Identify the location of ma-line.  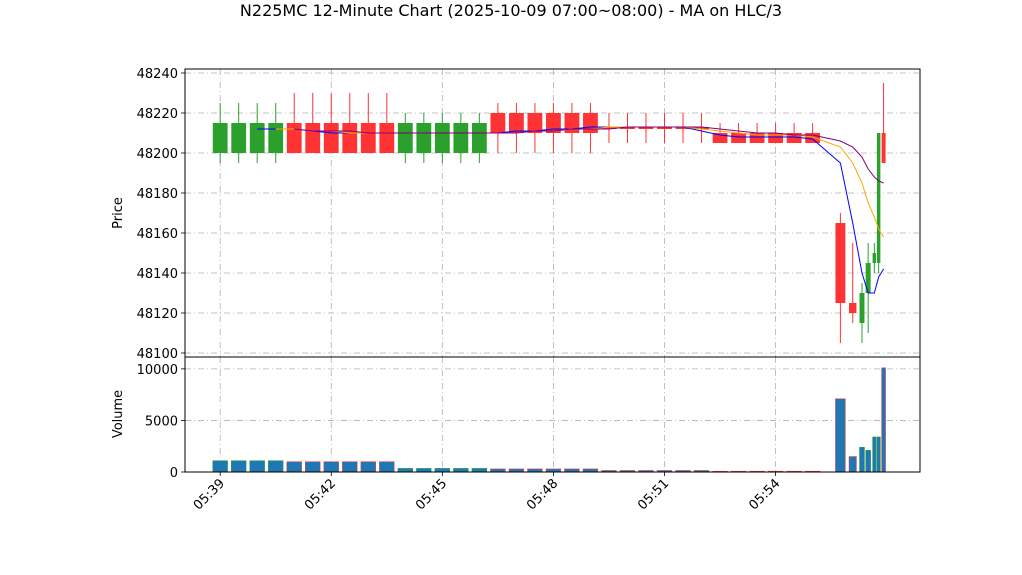
(589, 155).